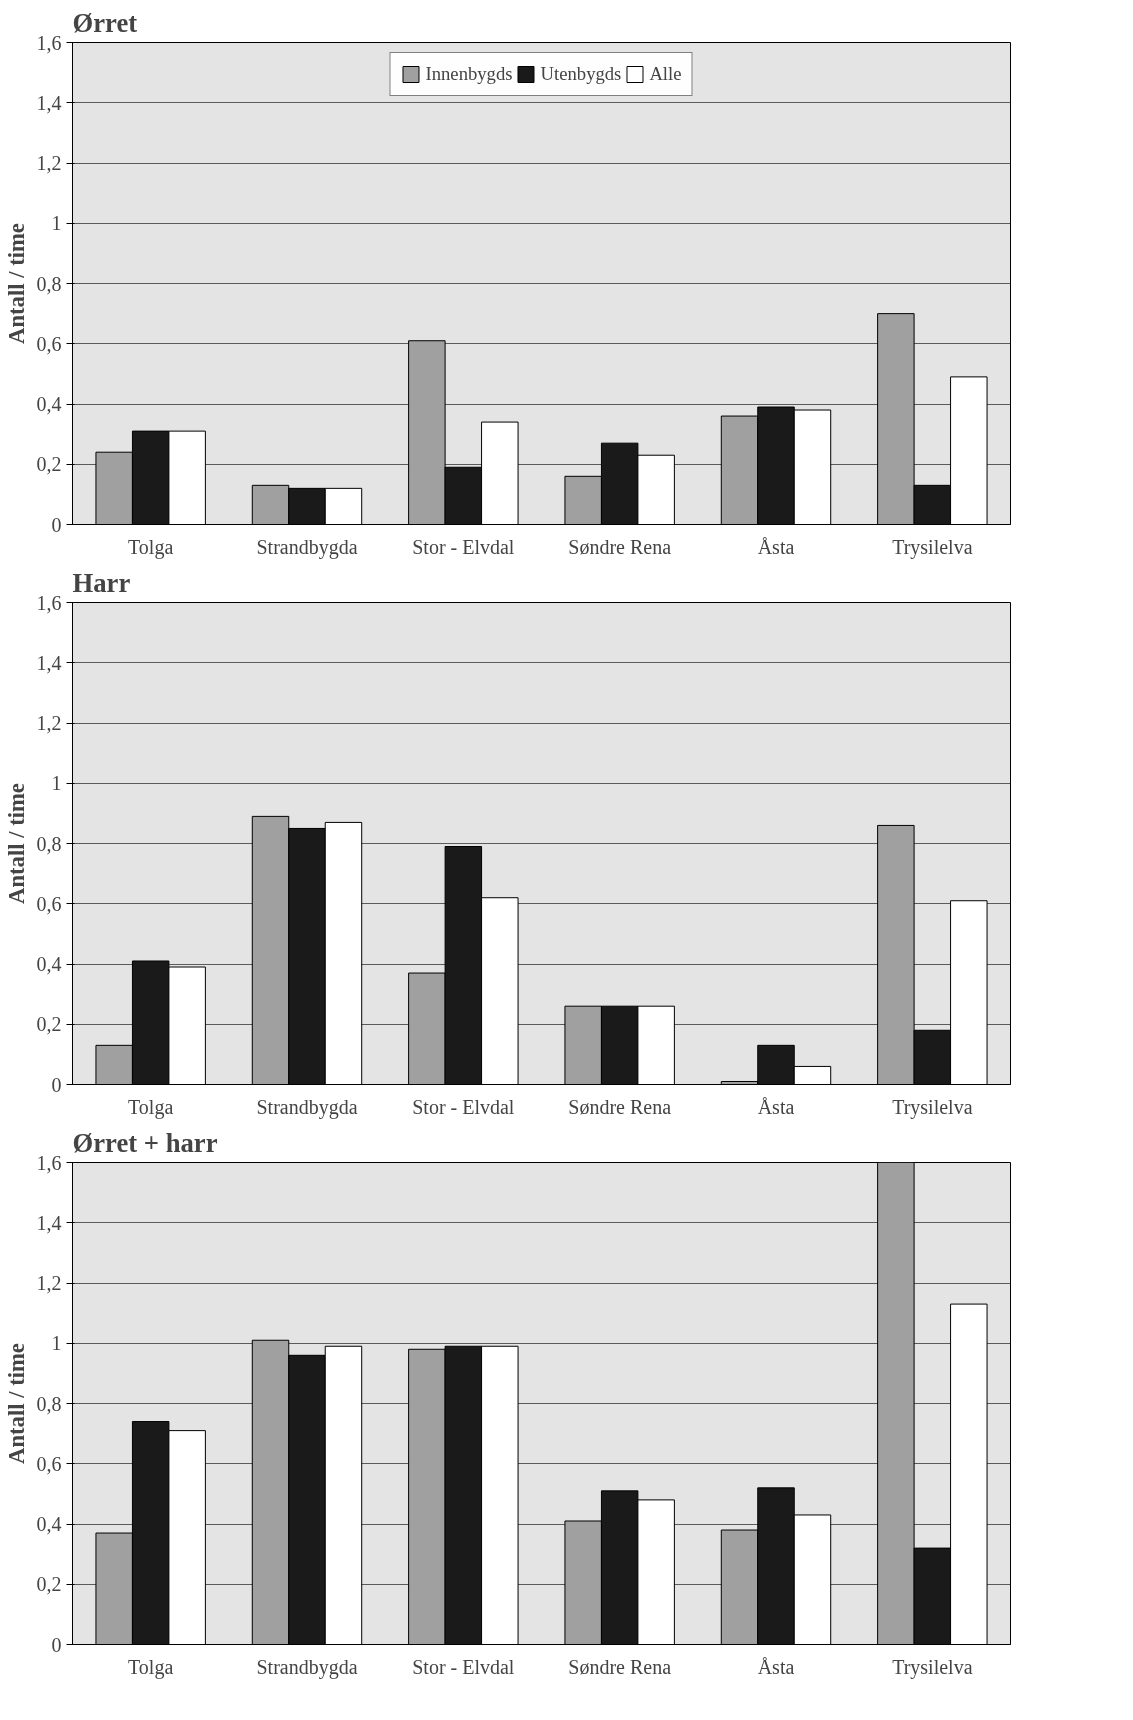 The width and height of the screenshot is (1133, 1720). What do you see at coordinates (145, 1142) in the screenshot?
I see `chart-title: Ørret + harr` at bounding box center [145, 1142].